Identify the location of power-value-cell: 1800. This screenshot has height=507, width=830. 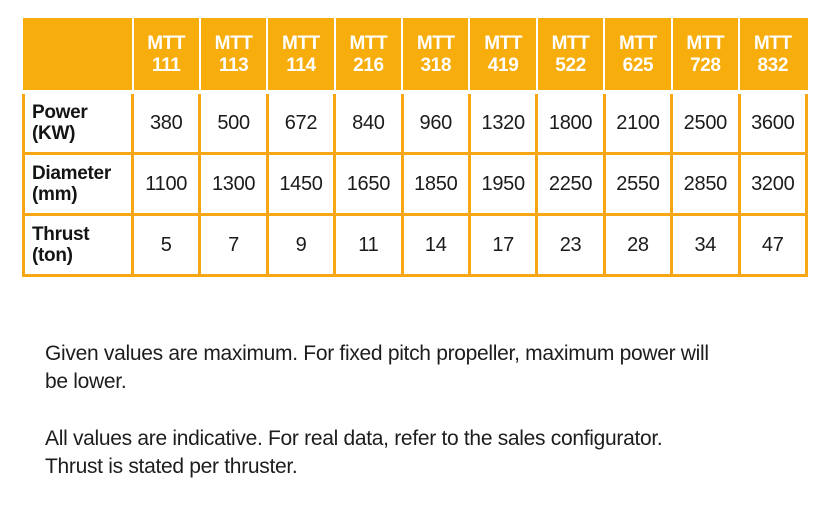
(570, 122).